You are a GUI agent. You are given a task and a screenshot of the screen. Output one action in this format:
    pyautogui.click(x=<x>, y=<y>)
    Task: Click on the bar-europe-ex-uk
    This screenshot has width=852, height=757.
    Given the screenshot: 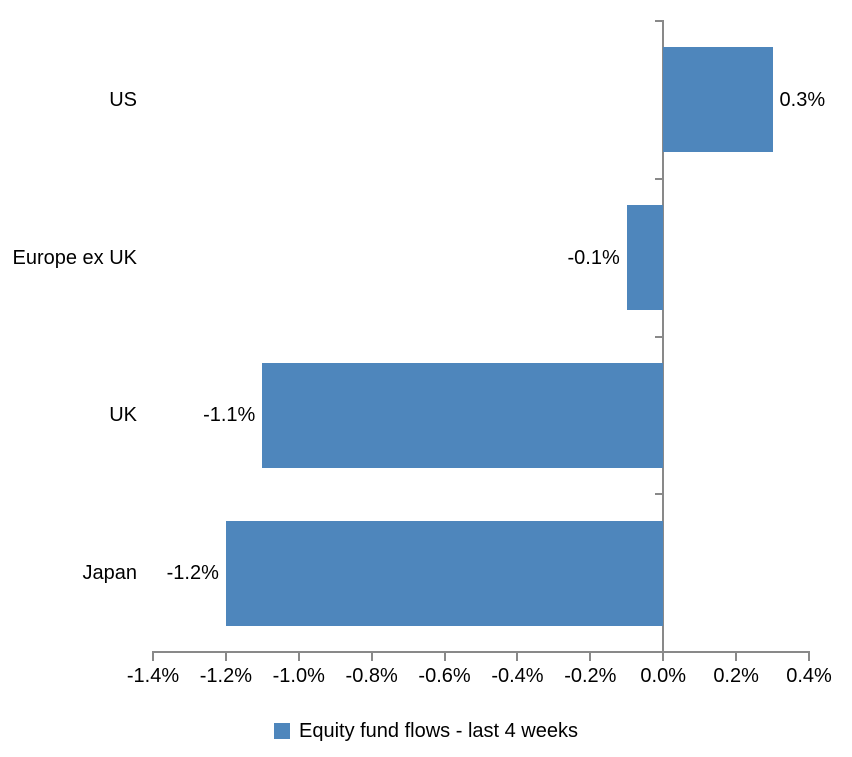 What is the action you would take?
    pyautogui.click(x=645, y=258)
    